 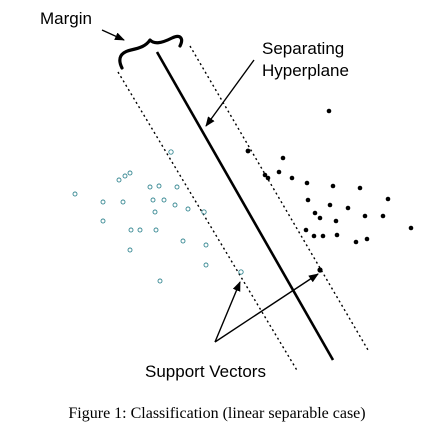 I want to click on separating-hyperplane-label-line1: Separating, so click(x=303, y=48).